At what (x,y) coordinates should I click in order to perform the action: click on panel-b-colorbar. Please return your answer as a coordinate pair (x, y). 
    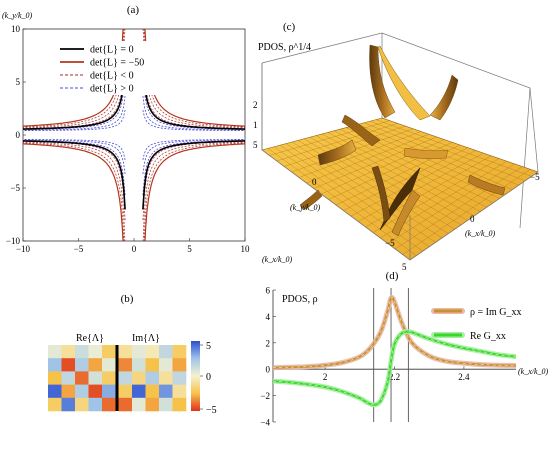
    Looking at the image, I should click on (195, 376).